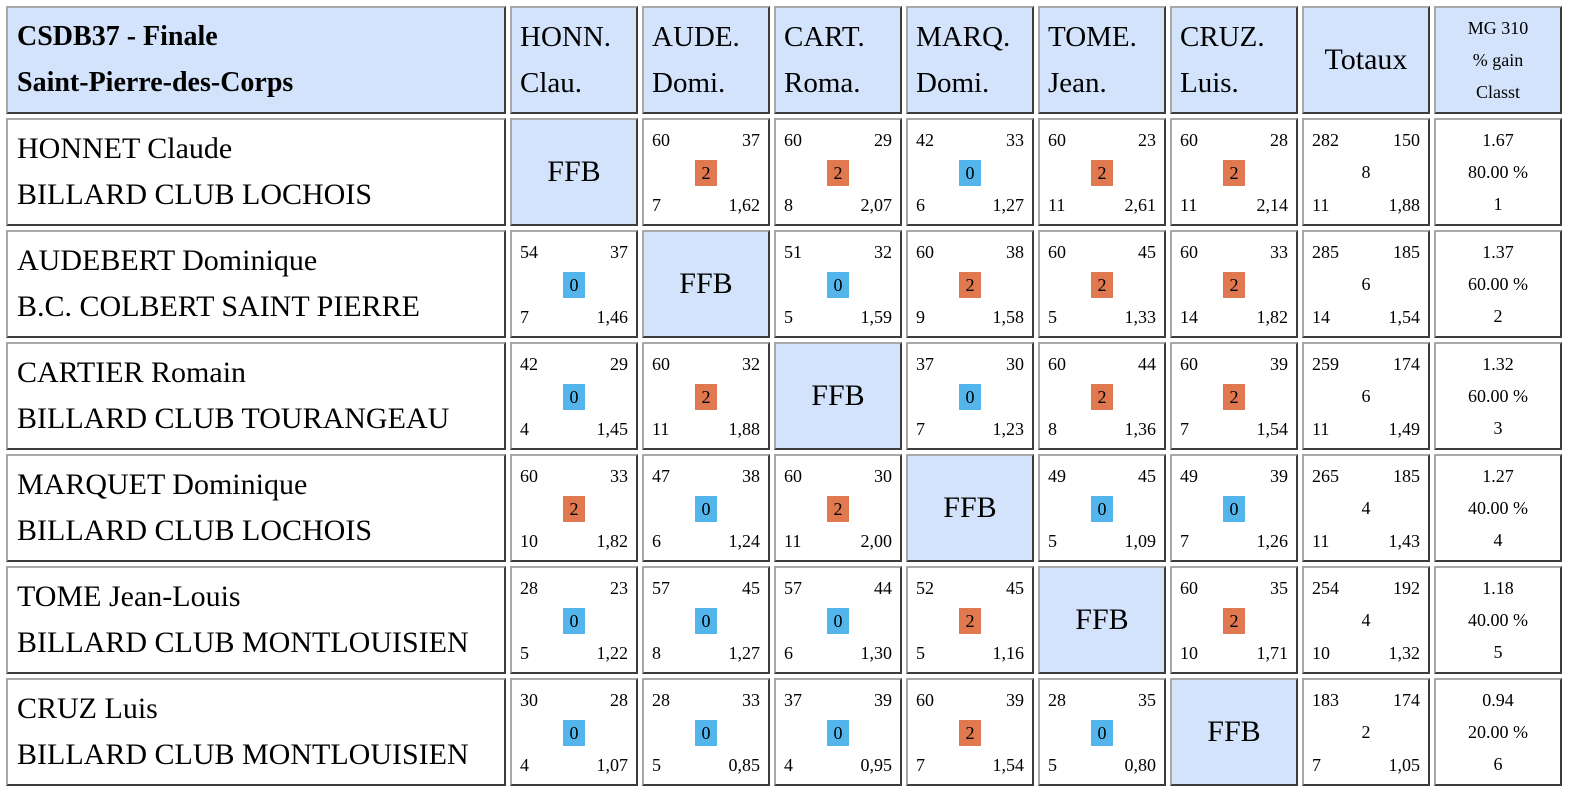  Describe the element at coordinates (612, 317) in the screenshot. I see `average: 1,46` at that location.